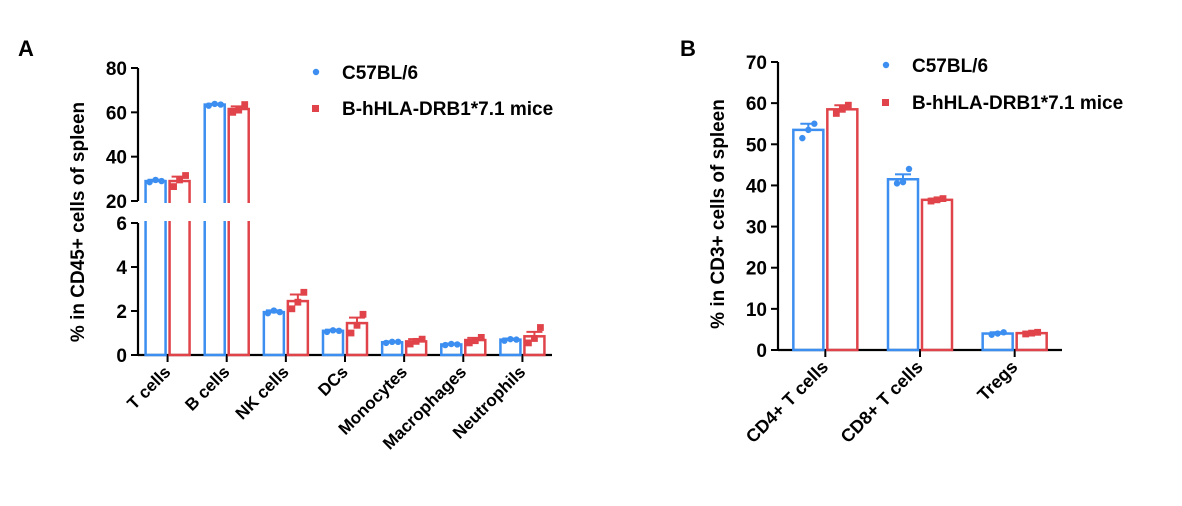  I want to click on axis-break-gap, so click(347, 212).